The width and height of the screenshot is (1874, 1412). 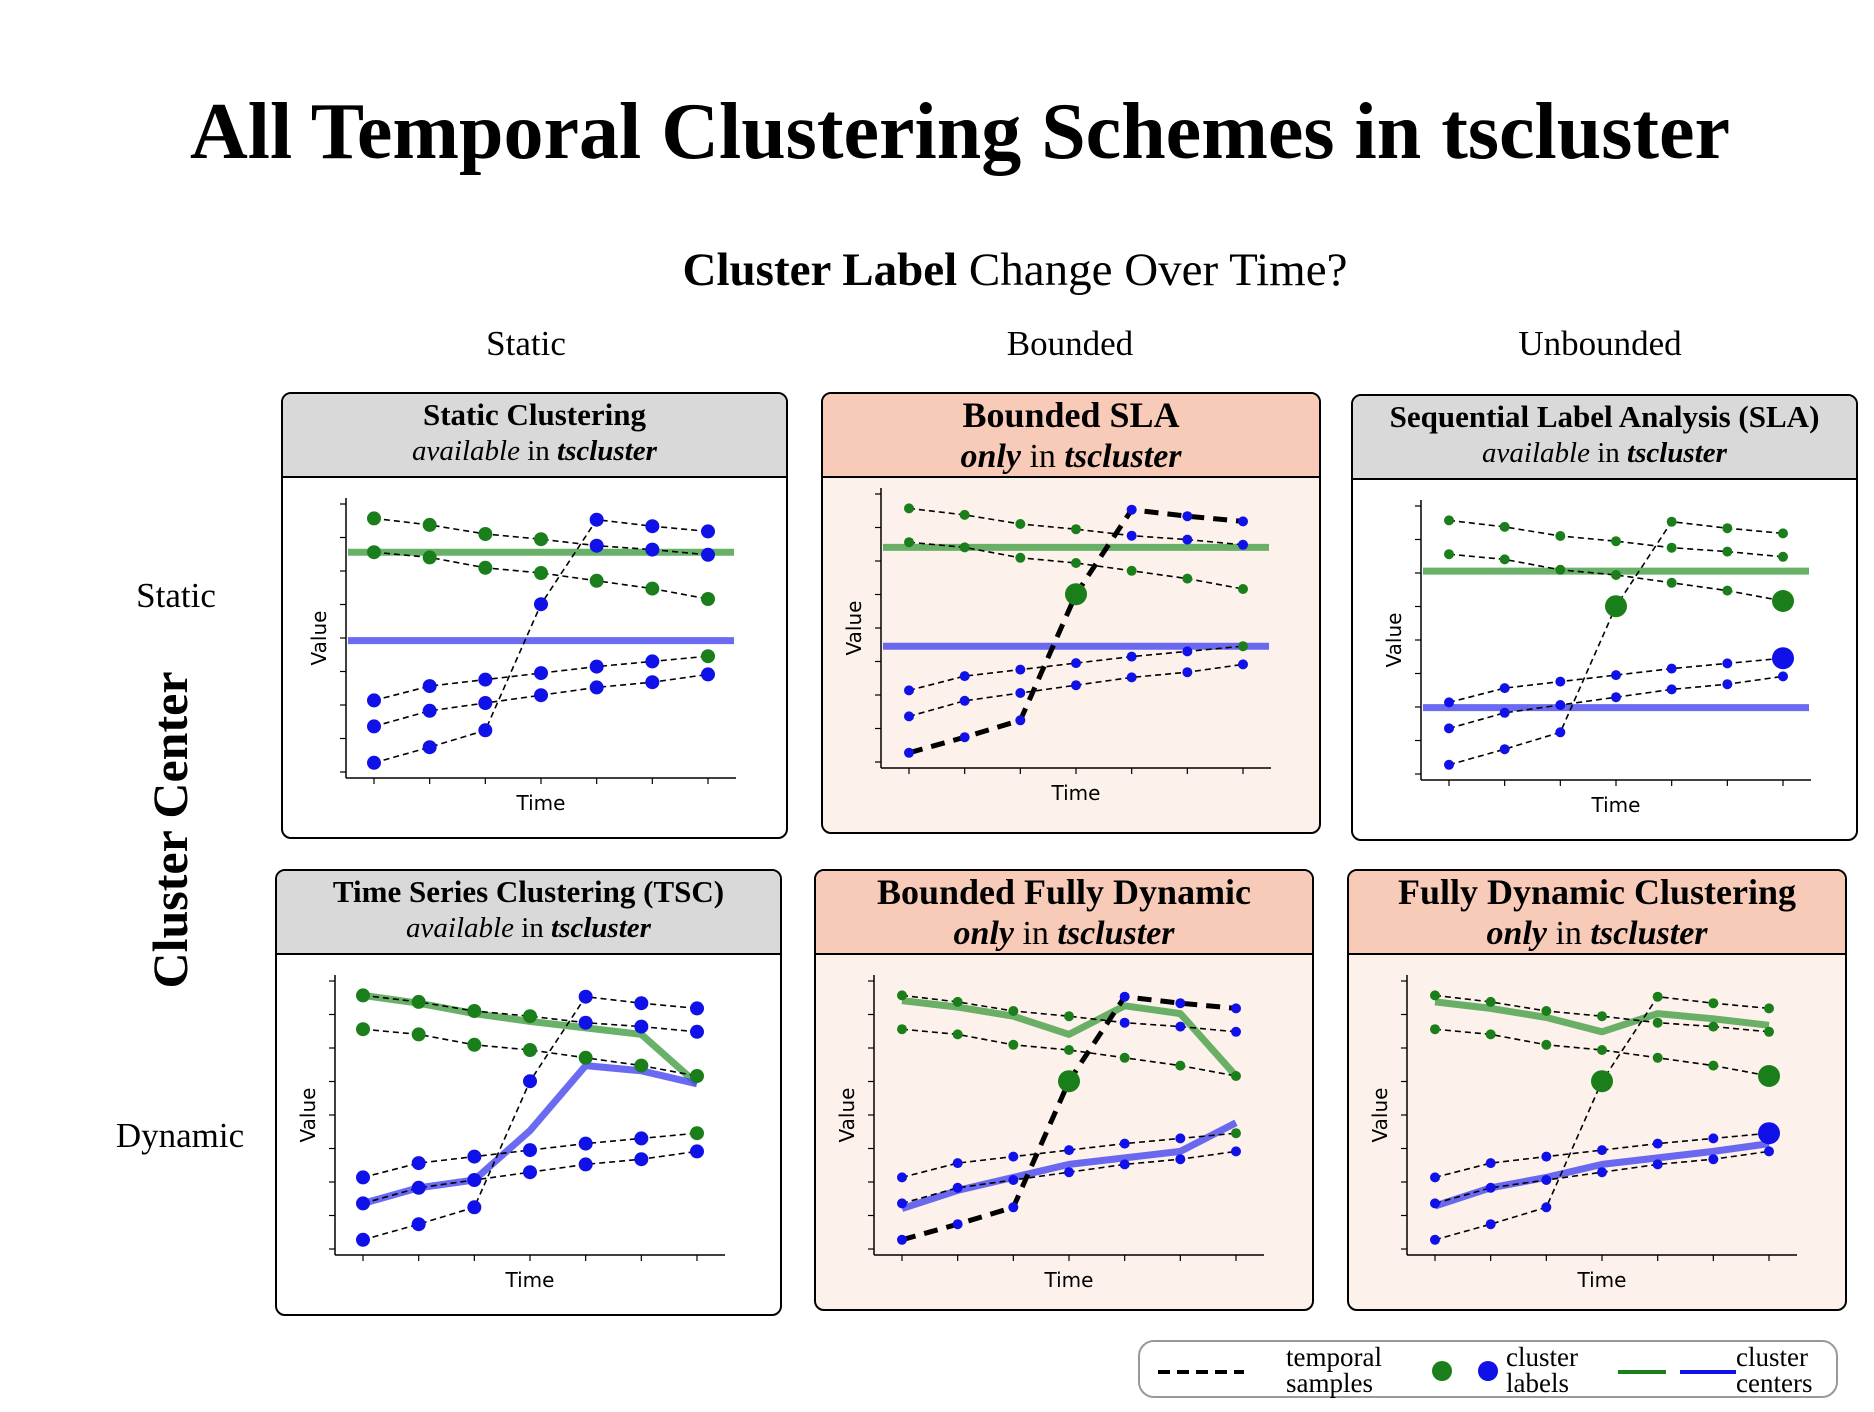 What do you see at coordinates (1596, 658) in the screenshot?
I see `plot-sla: Time Value` at bounding box center [1596, 658].